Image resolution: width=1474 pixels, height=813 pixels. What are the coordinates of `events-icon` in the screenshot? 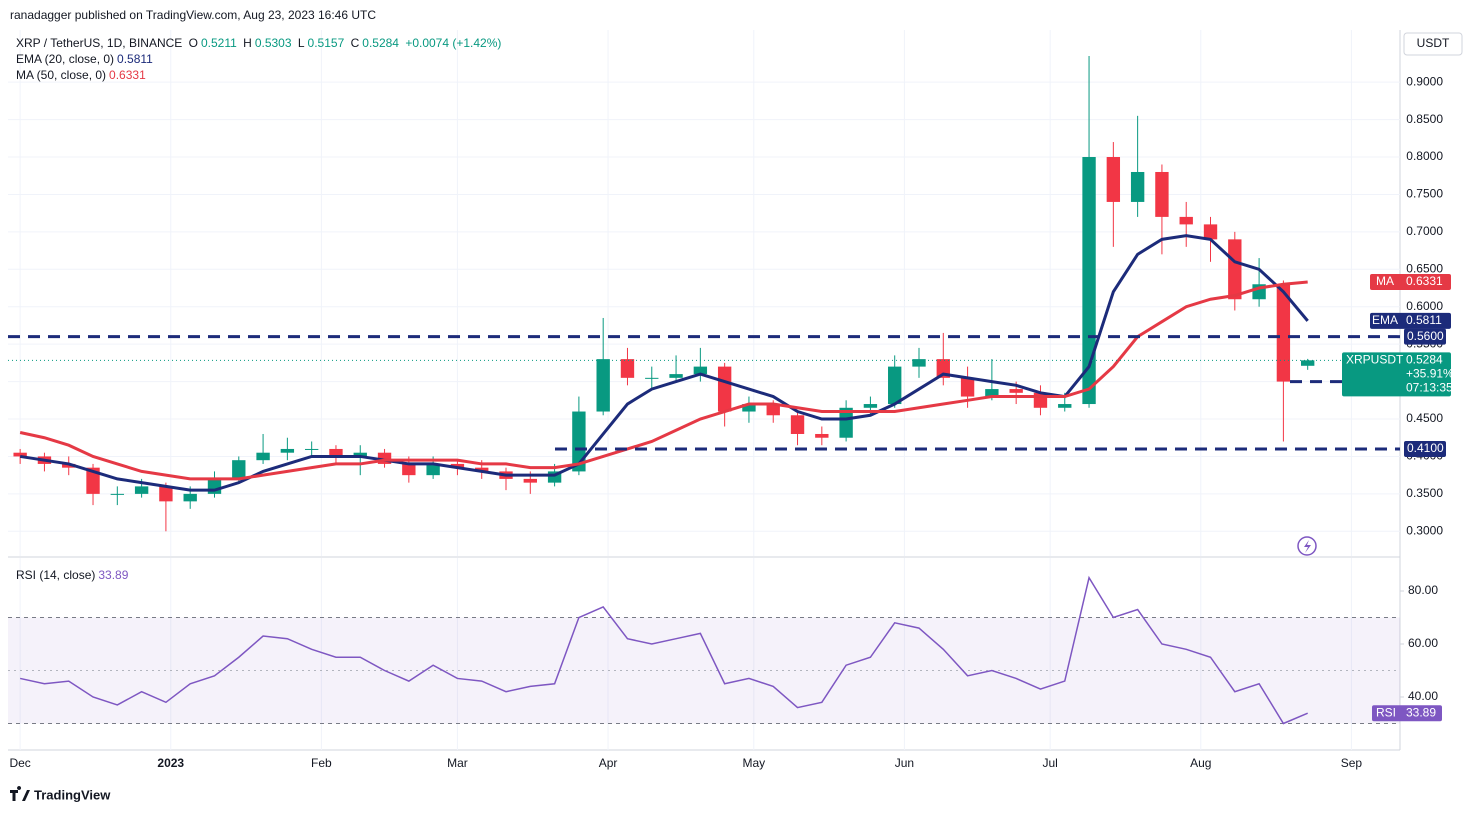 It's located at (1307, 546).